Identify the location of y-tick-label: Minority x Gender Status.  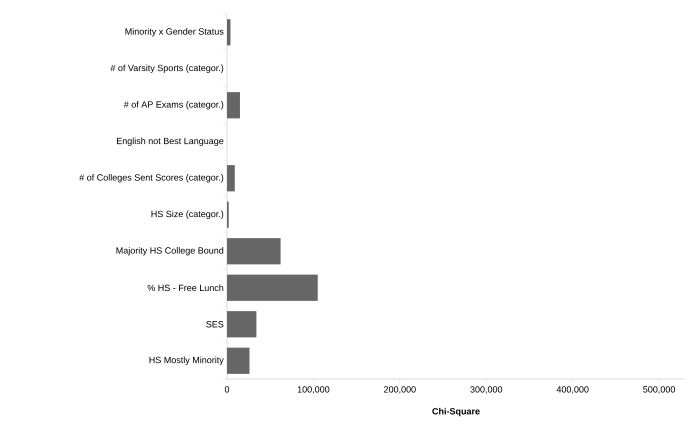
(175, 32).